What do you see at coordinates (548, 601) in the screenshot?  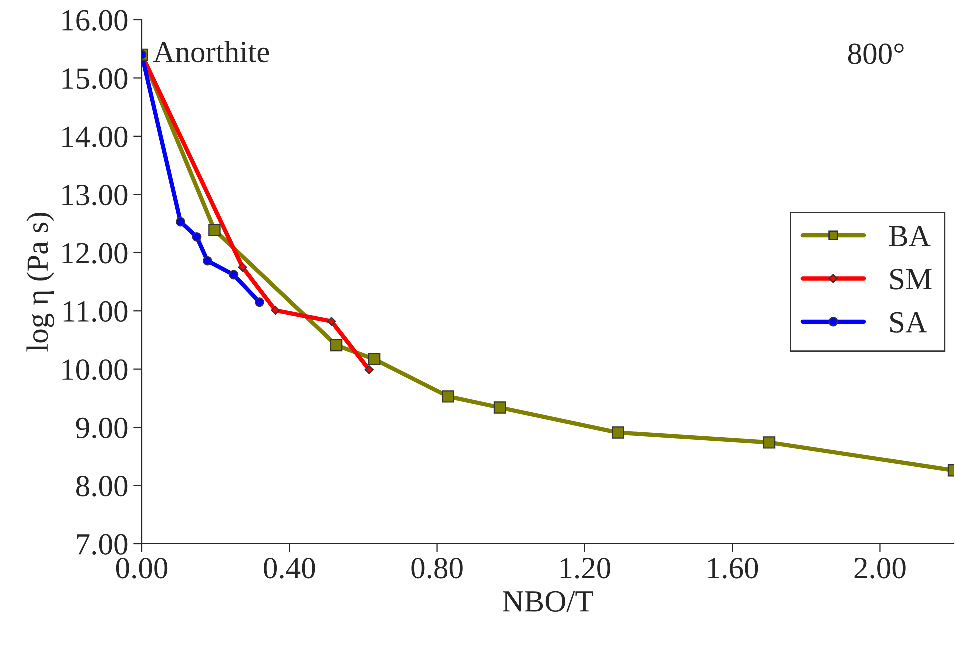 I see `x-axis-title: NBO/T` at bounding box center [548, 601].